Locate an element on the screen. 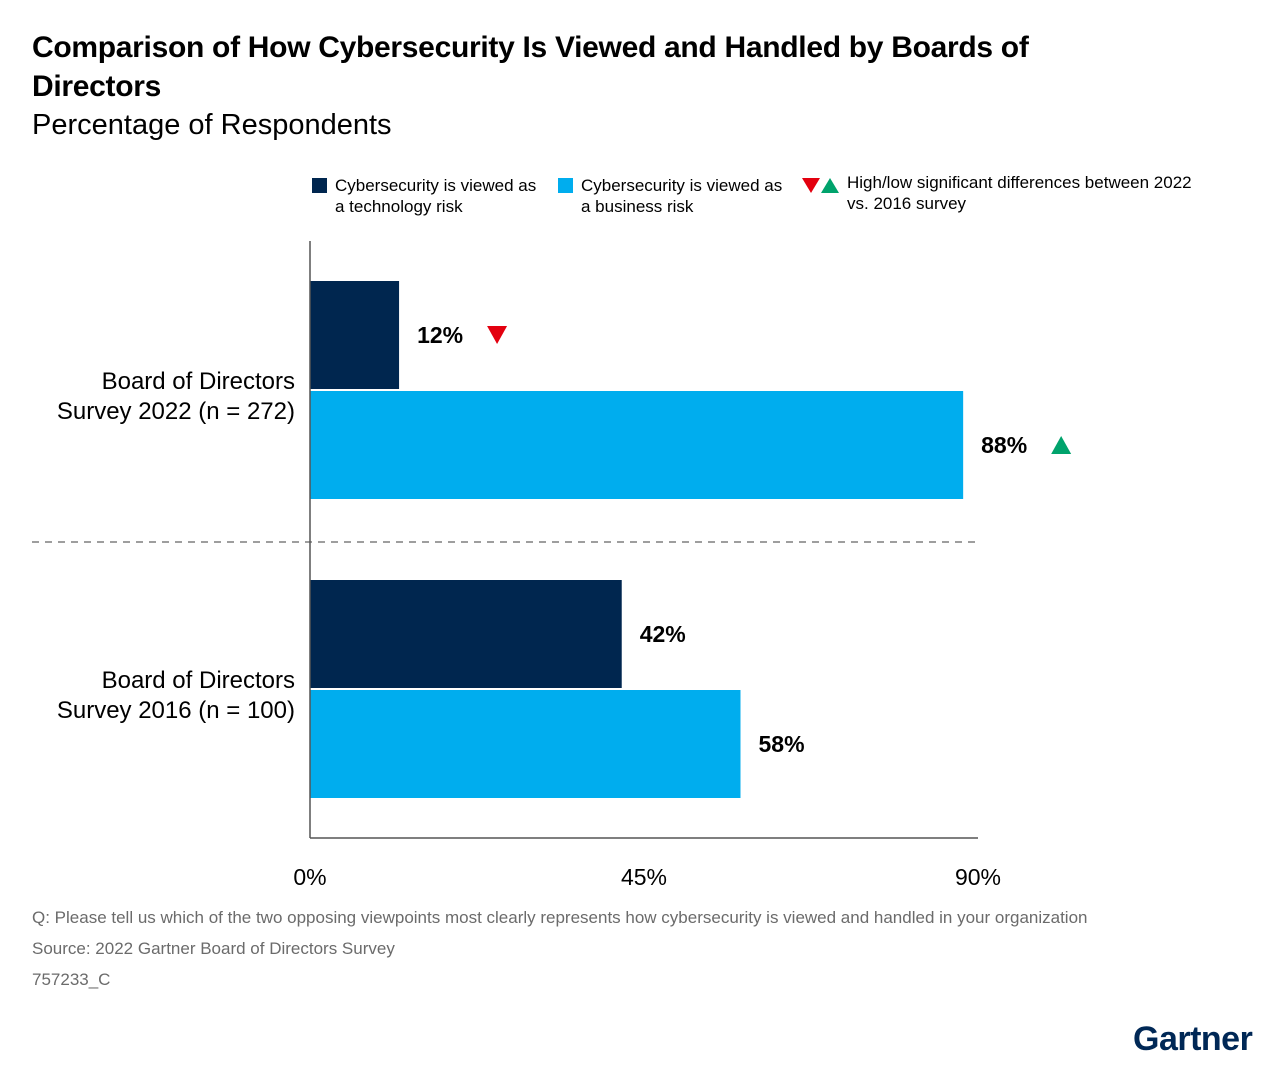  legend-swatch-tech is located at coordinates (319, 185).